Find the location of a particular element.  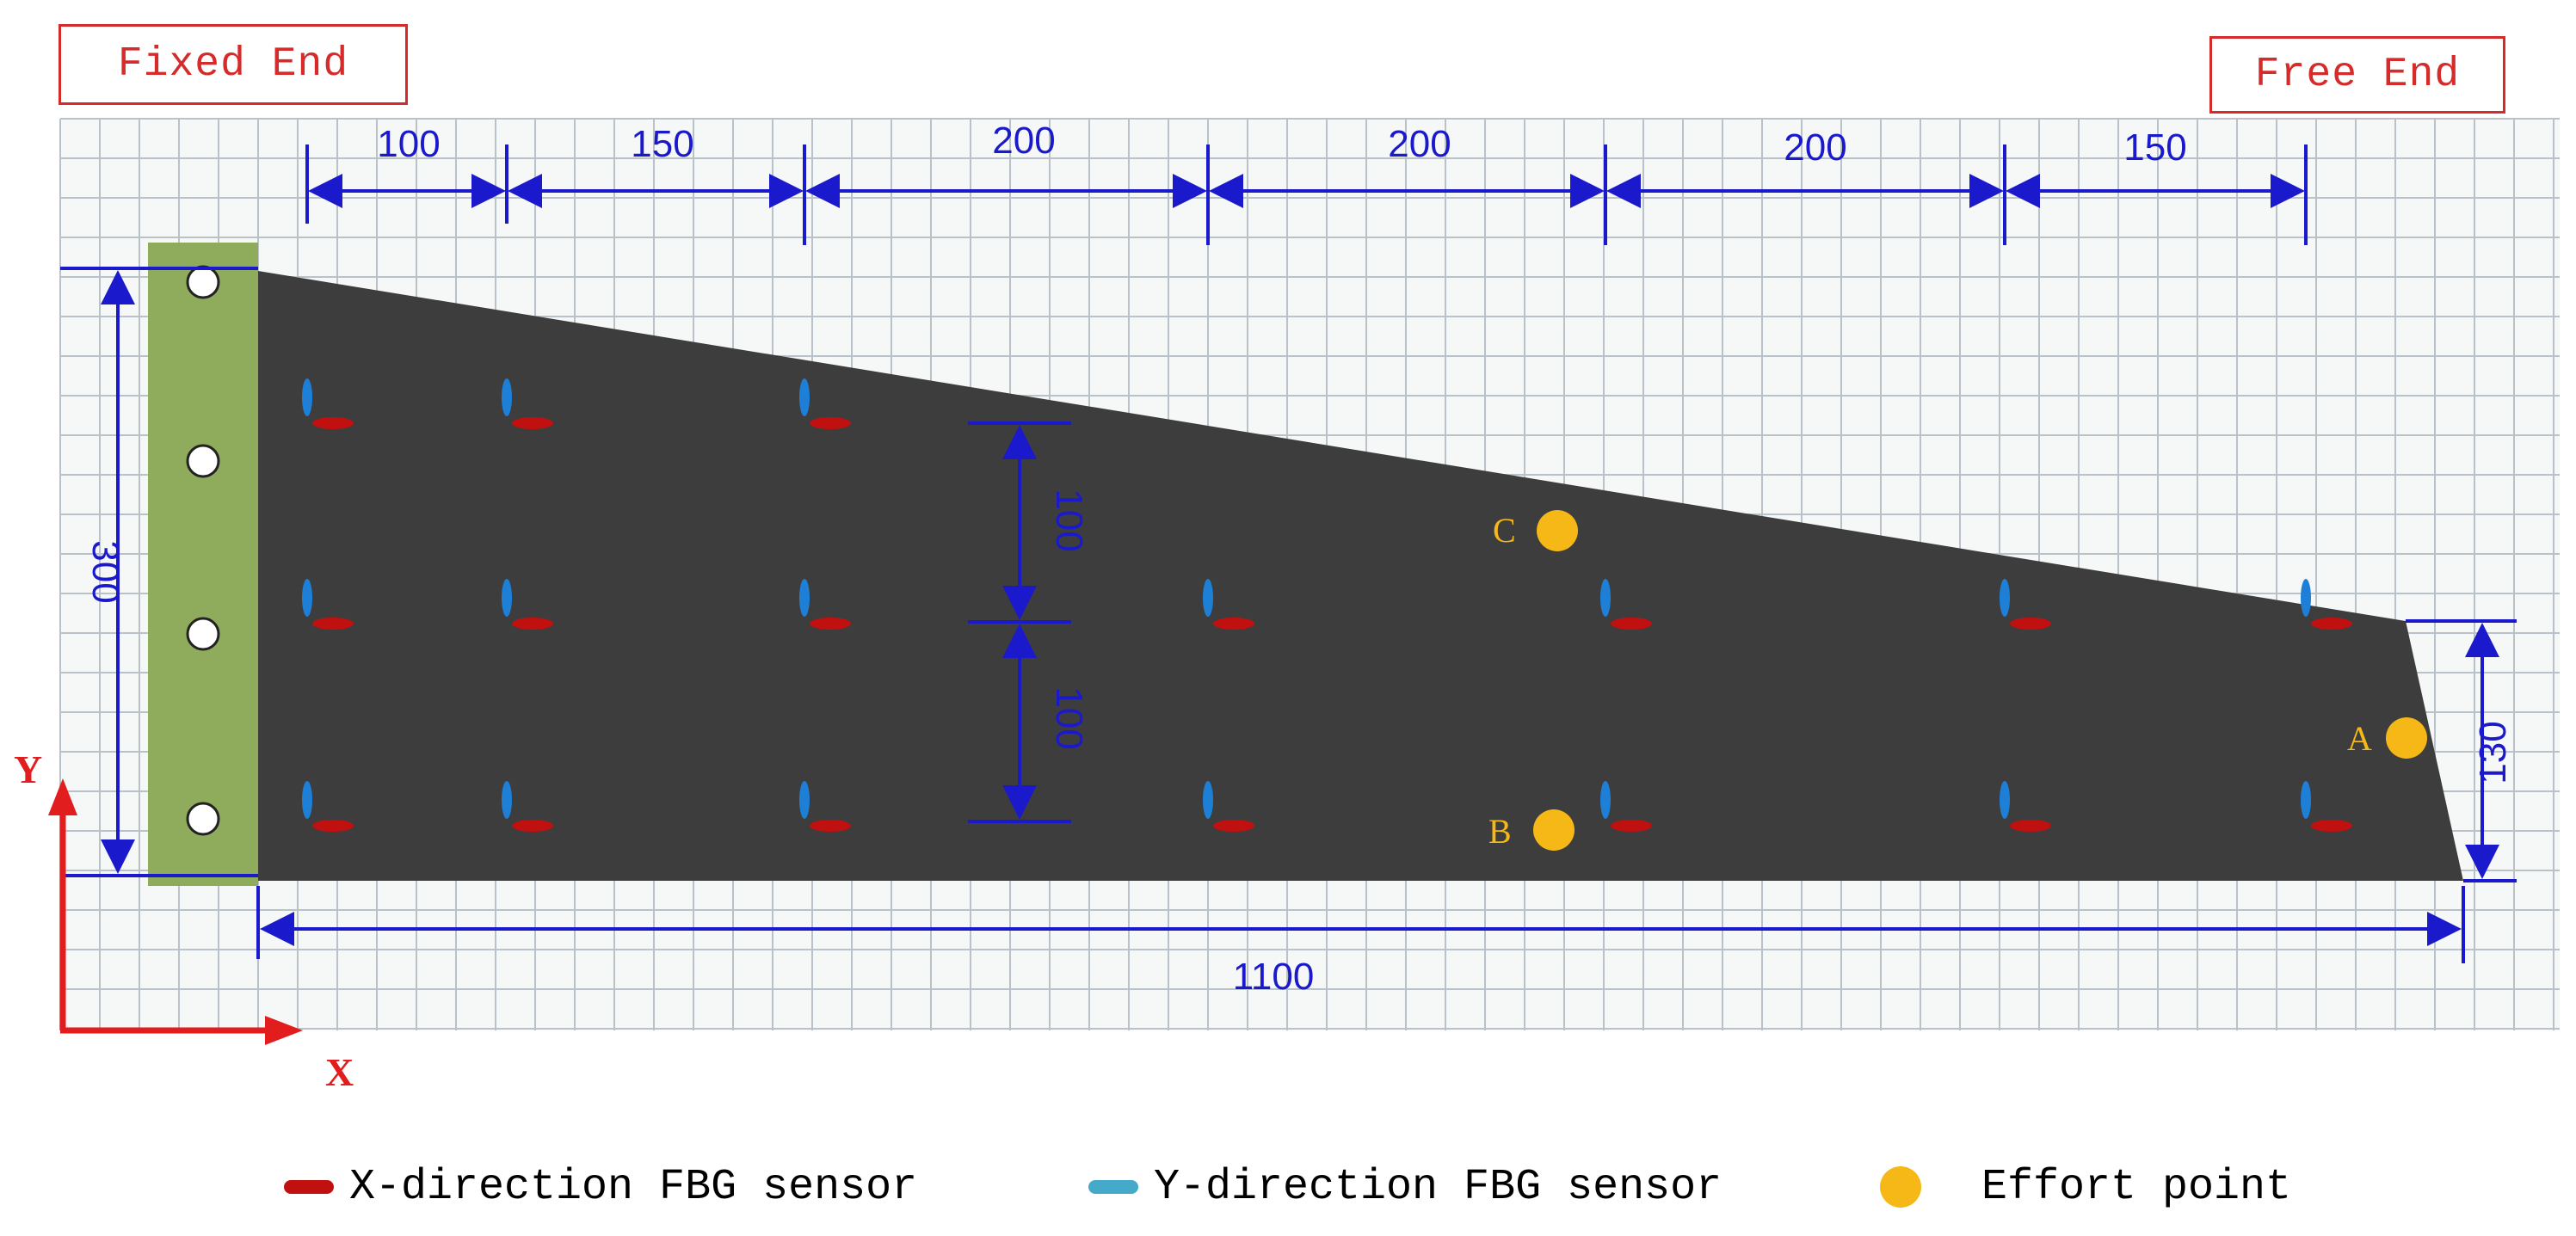

dim-spacing-lower: 100 is located at coordinates (1069, 717).